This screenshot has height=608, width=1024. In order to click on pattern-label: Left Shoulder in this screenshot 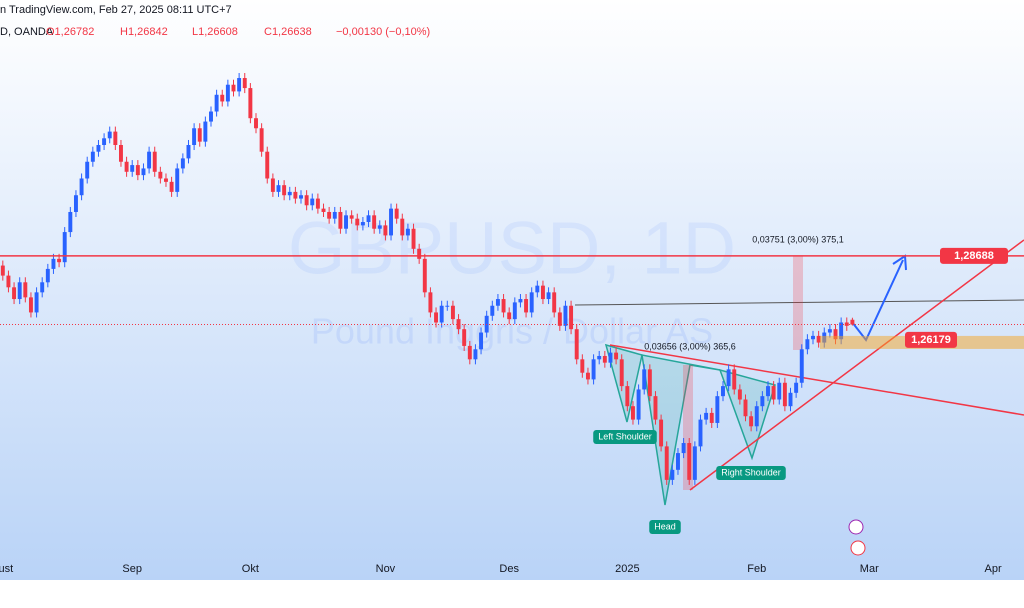, I will do `click(625, 436)`.